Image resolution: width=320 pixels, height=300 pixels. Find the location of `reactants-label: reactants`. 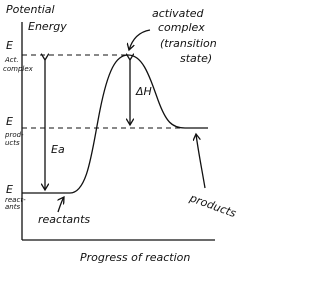

reactants-label: reactants is located at coordinates (64, 219).